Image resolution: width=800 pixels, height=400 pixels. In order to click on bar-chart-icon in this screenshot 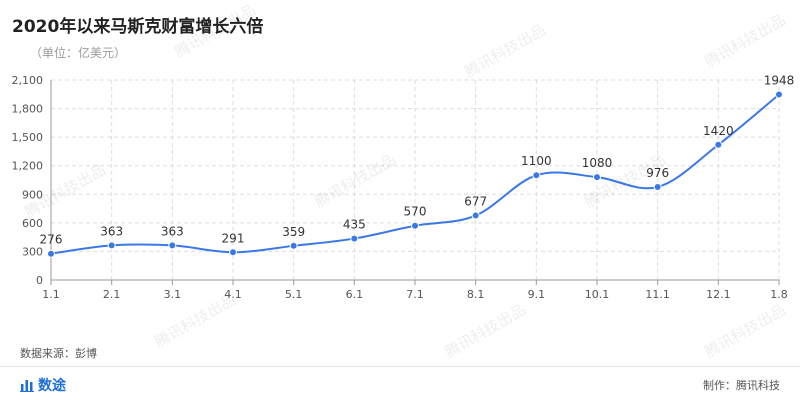, I will do `click(27, 386)`.